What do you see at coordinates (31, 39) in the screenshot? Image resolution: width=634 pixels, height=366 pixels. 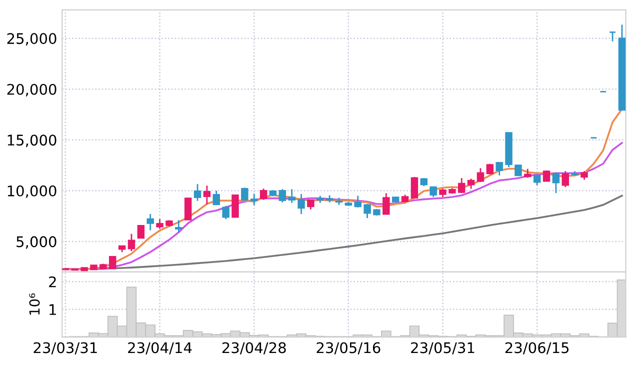 I see `y-tick-label: 25,000` at bounding box center [31, 39].